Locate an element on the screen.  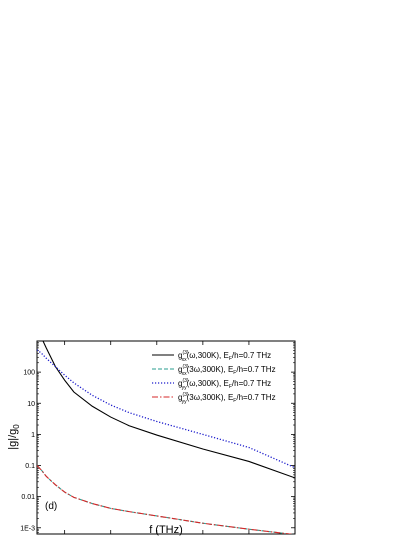
legend-entry-1-g: g is located at coordinates (180, 355).